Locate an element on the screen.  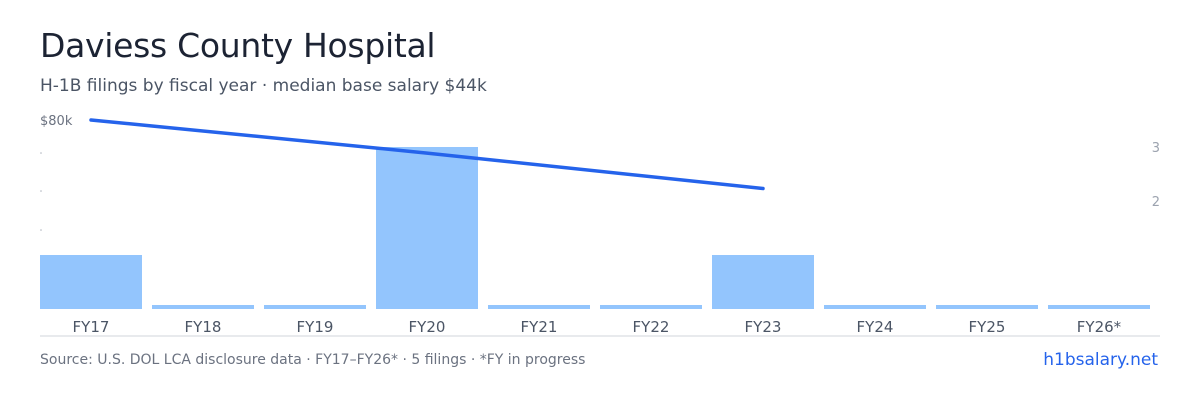
right-axis: 32 is located at coordinates (1156, 175).